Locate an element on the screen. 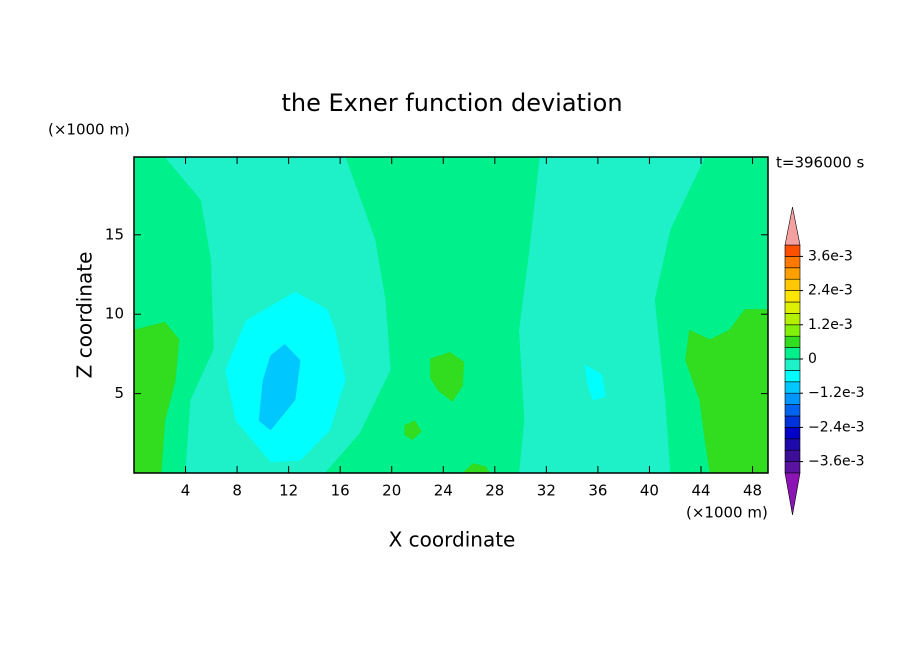 The height and width of the screenshot is (654, 904). y-tick-label: 10 is located at coordinates (114, 314).